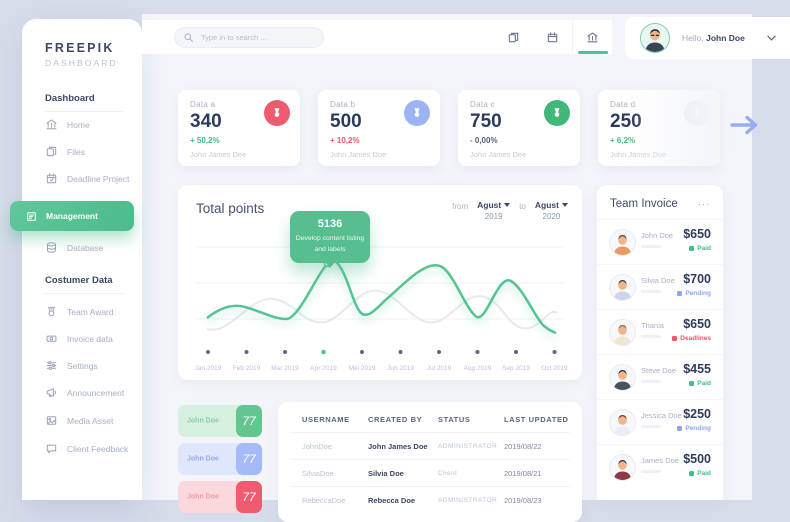 The width and height of the screenshot is (790, 522). Describe the element at coordinates (239, 128) in the screenshot. I see `stat-card-data-a: Data a 340 + 50,2% John James Doe` at that location.